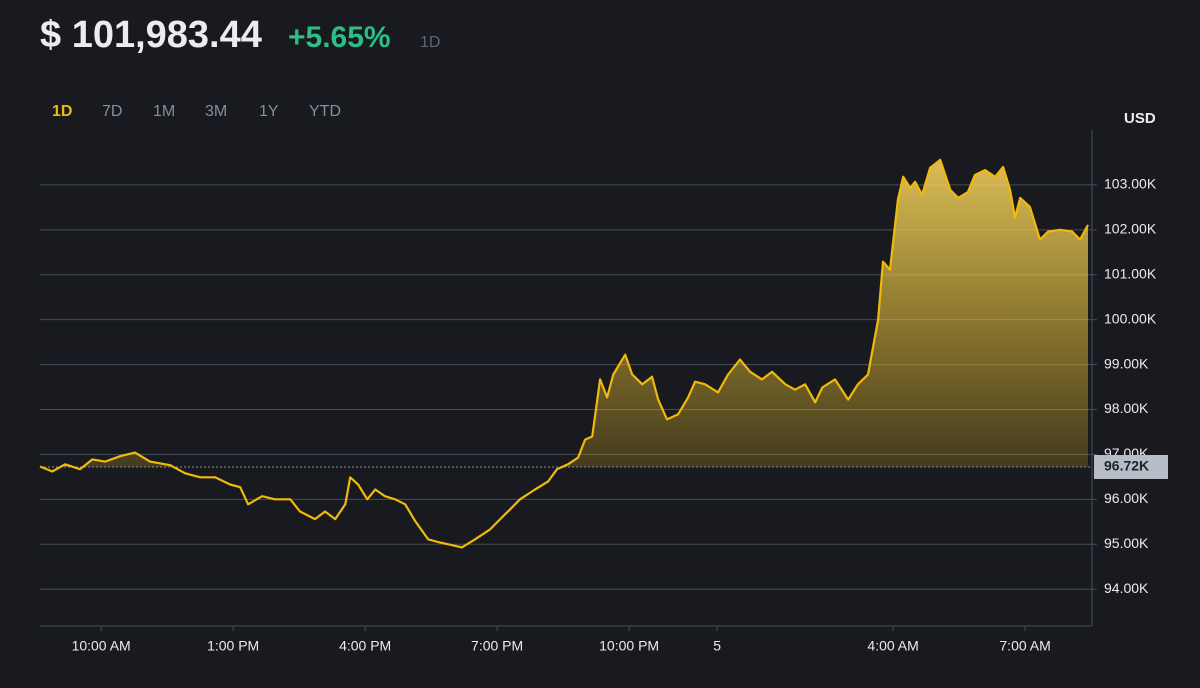 The image size is (1200, 688). I want to click on y-tick-label: 95.00K, so click(1126, 543).